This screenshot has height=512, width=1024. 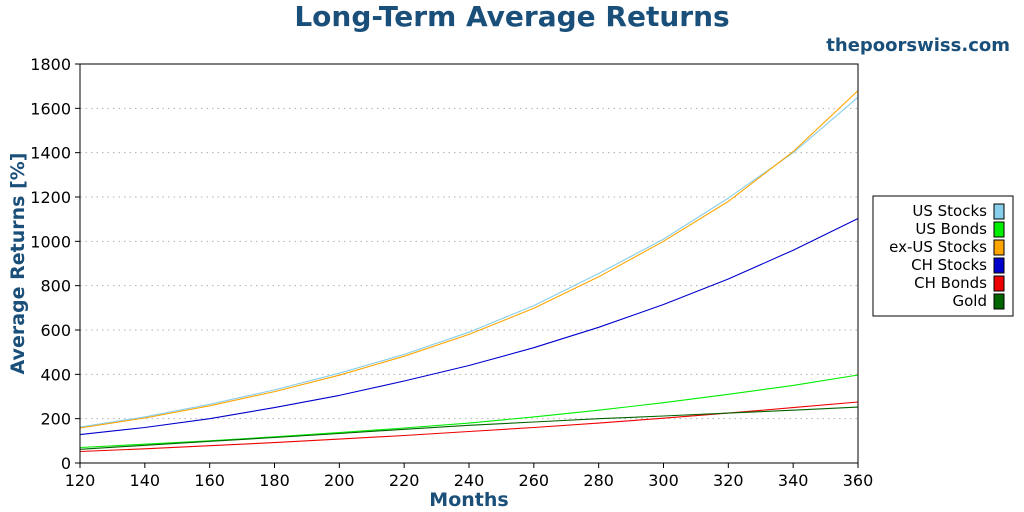 I want to click on legend-label-gold: Gold, so click(x=970, y=301).